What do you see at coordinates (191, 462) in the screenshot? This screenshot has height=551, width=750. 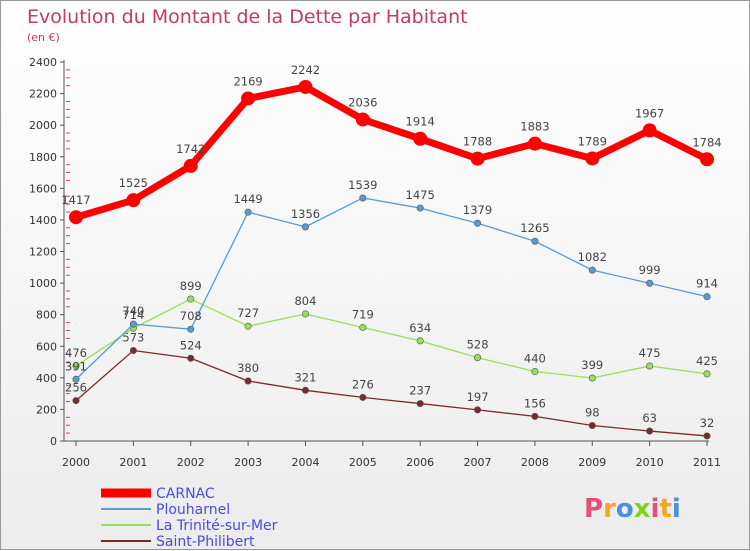 I see `x-tick-label: 2002` at bounding box center [191, 462].